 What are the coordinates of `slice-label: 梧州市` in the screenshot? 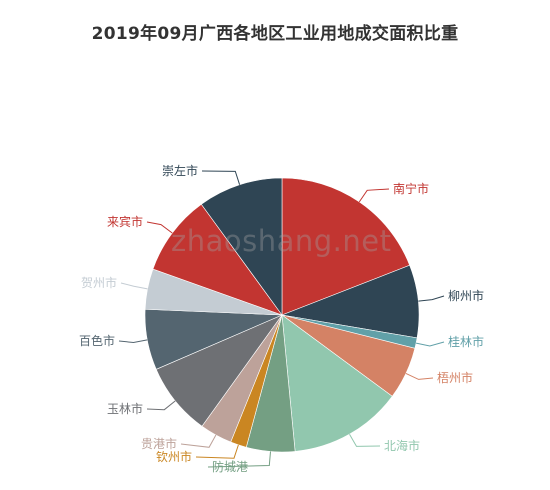 It's located at (455, 377).